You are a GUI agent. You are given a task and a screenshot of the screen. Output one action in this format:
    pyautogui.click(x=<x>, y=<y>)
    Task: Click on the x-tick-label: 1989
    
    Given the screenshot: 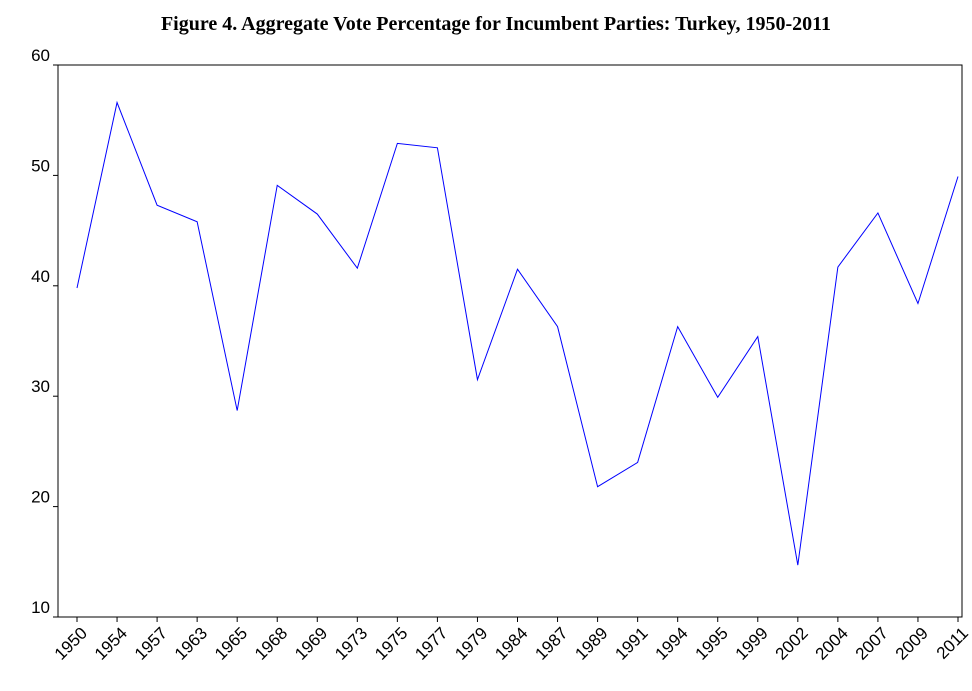 What is the action you would take?
    pyautogui.click(x=591, y=644)
    